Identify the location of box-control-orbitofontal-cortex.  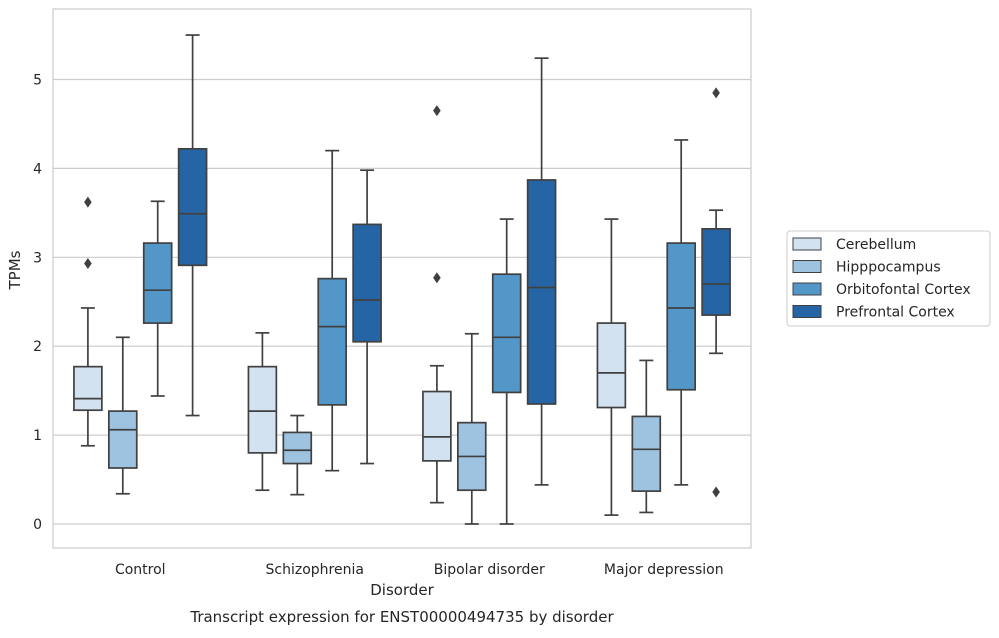
(157, 298).